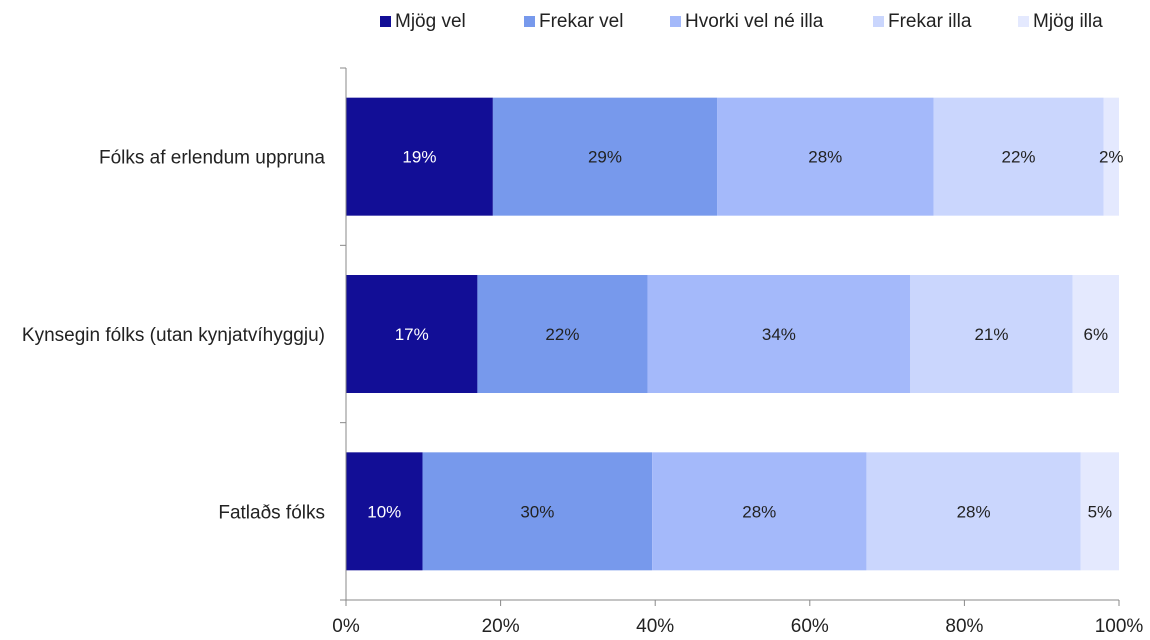 This screenshot has width=1150, height=640. What do you see at coordinates (810, 626) in the screenshot?
I see `x-tick-label: 60%` at bounding box center [810, 626].